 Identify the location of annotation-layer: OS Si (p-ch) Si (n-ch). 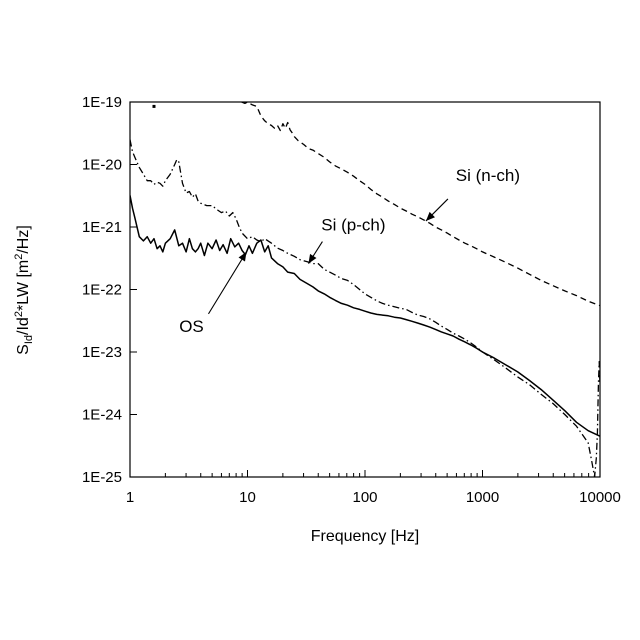
(349, 251).